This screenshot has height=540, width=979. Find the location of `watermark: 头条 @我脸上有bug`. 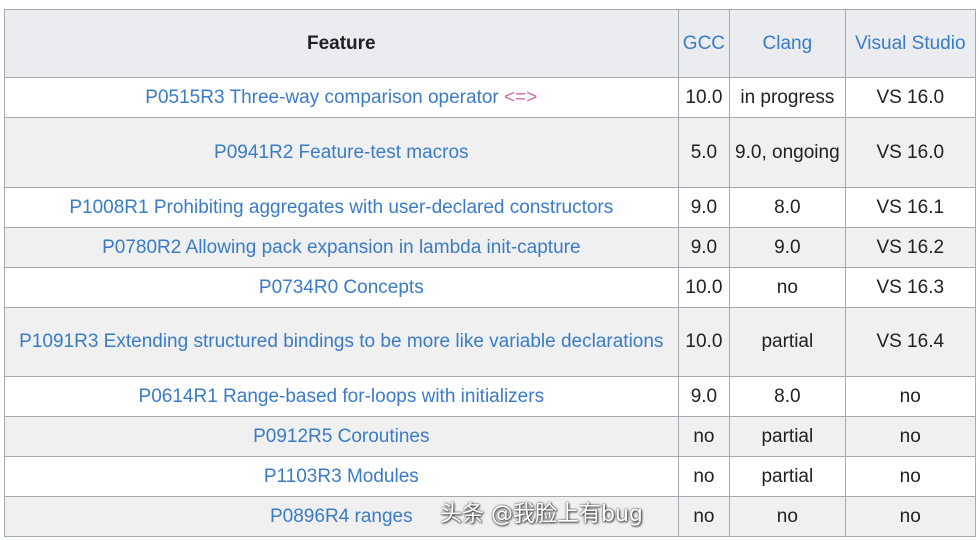

watermark: 头条 @我脸上有bug is located at coordinates (541, 514).